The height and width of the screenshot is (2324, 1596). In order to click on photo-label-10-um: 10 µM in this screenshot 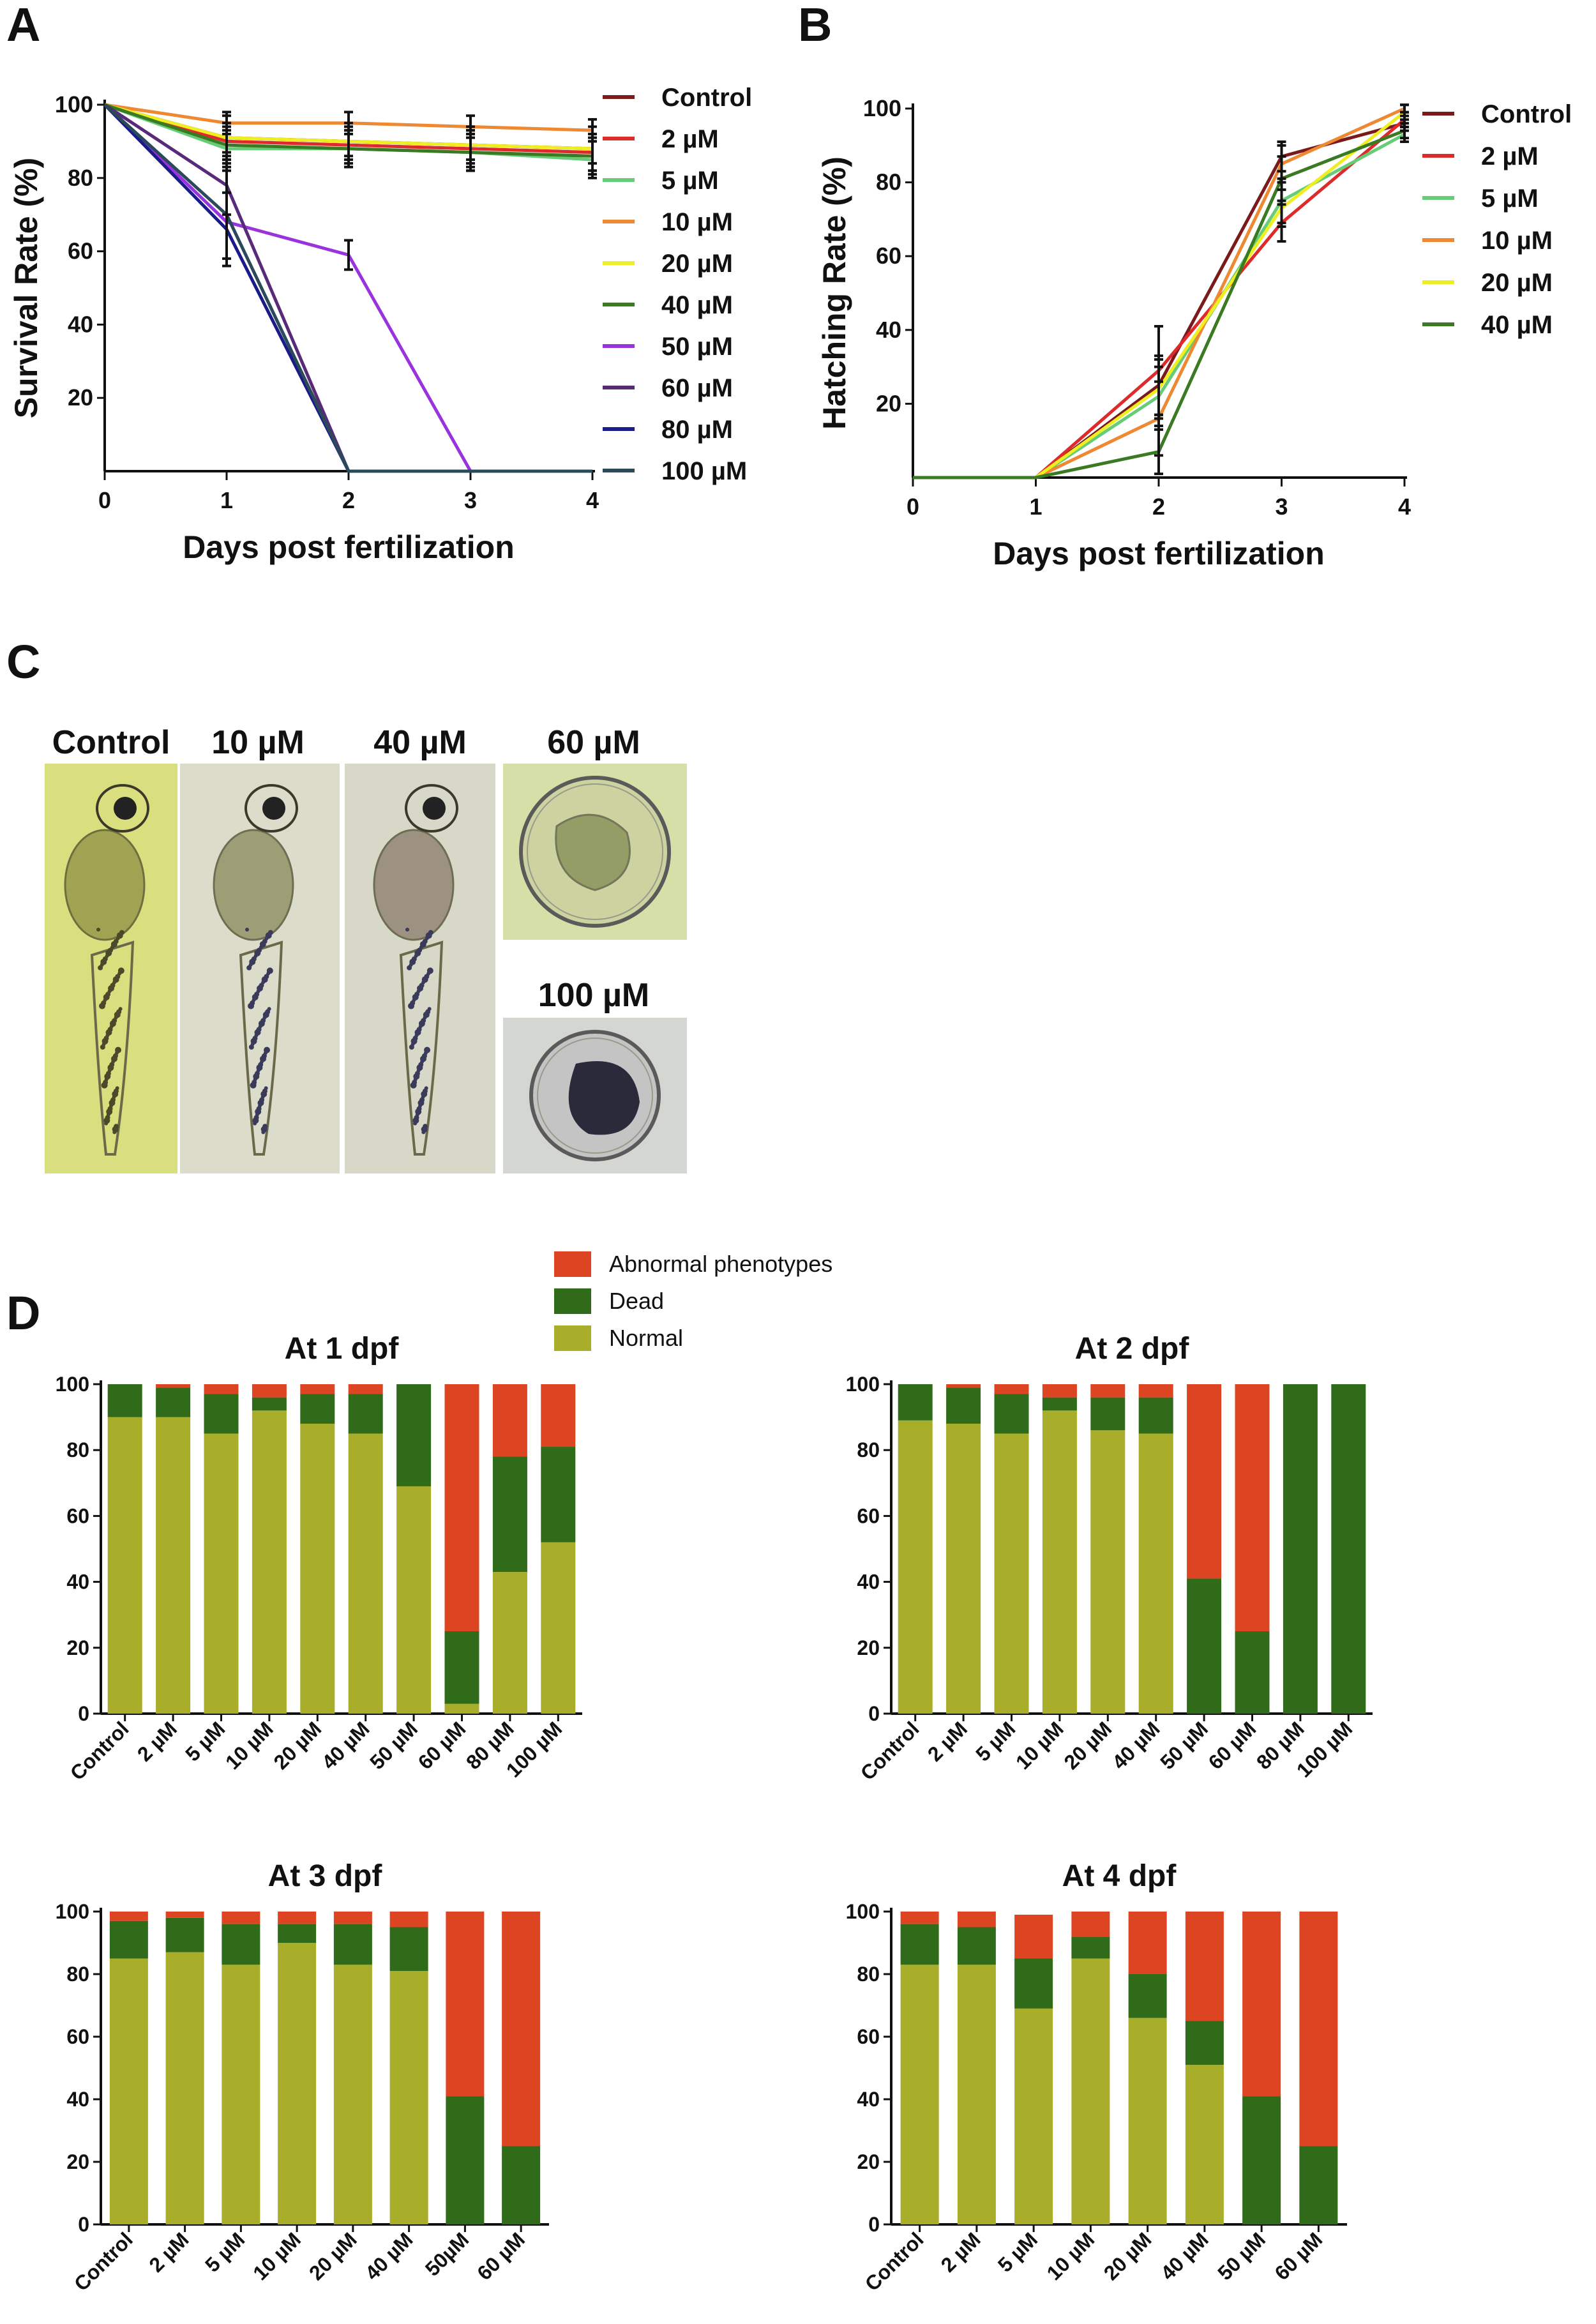, I will do `click(258, 742)`.